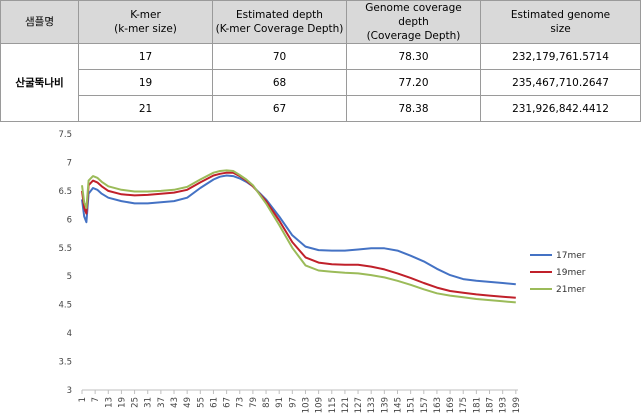 Image resolution: width=643 pixels, height=418 pixels. I want to click on legend-label-21mer: 21mer, so click(571, 290).